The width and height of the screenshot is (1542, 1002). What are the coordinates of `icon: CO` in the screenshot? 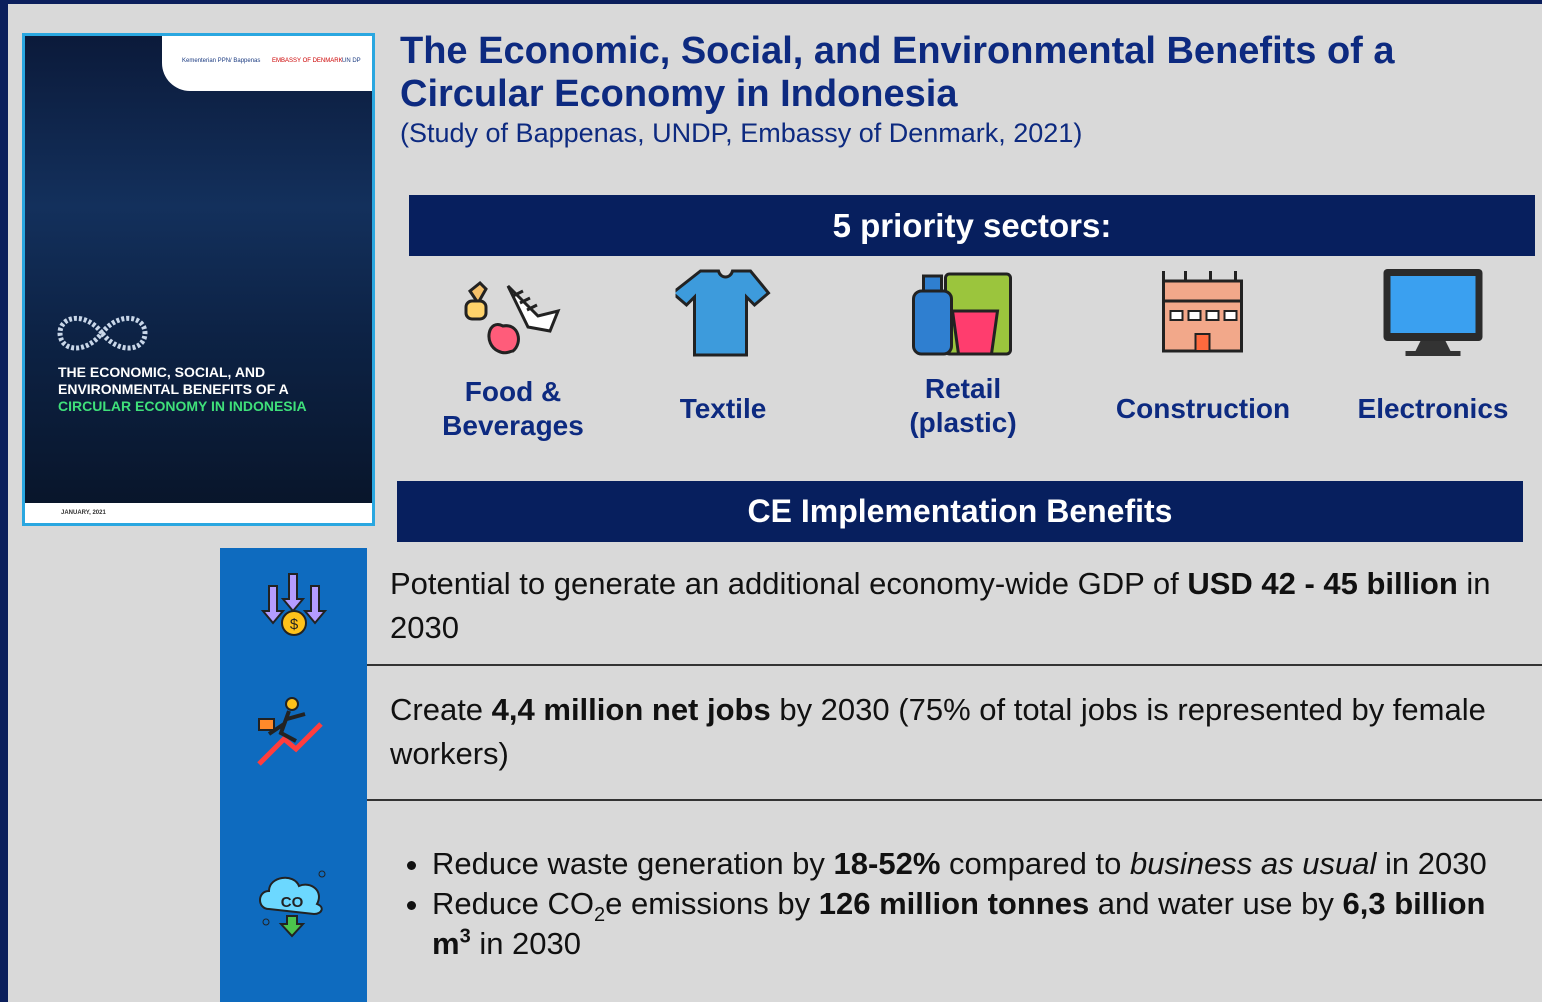 It's located at (291, 904).